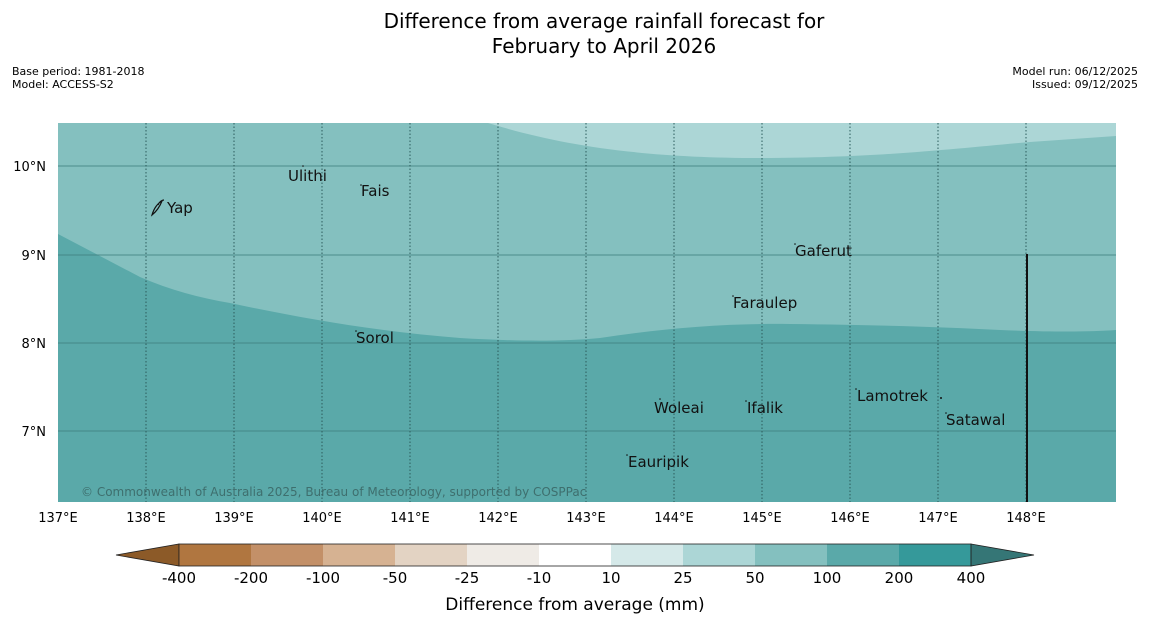 Image resolution: width=1150 pixels, height=644 pixels. What do you see at coordinates (892, 396) in the screenshot?
I see `place-lamotrek: Lamotrek` at bounding box center [892, 396].